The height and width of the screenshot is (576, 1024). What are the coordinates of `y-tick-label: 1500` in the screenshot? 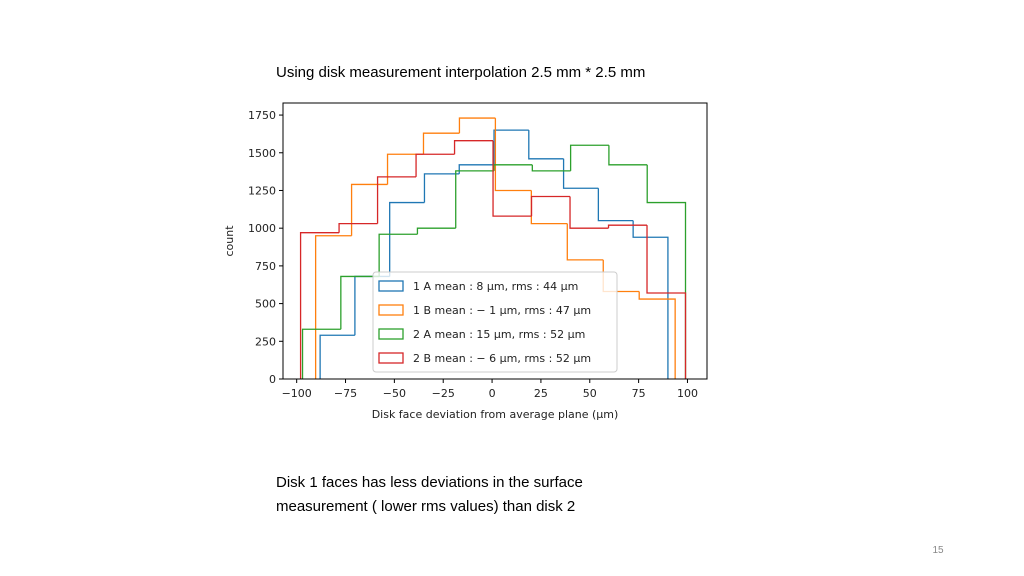 It's located at (262, 153).